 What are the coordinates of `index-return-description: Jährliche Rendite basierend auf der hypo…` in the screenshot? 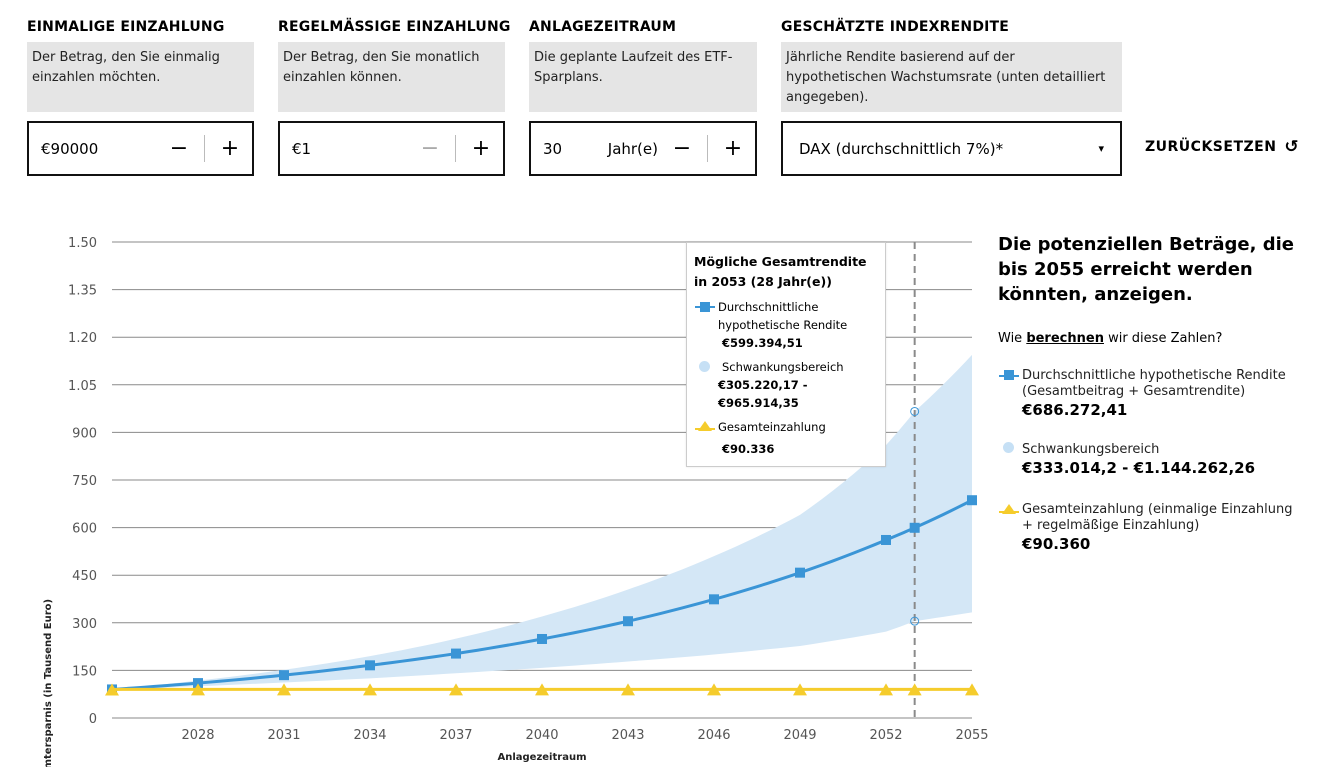 It's located at (951, 77).